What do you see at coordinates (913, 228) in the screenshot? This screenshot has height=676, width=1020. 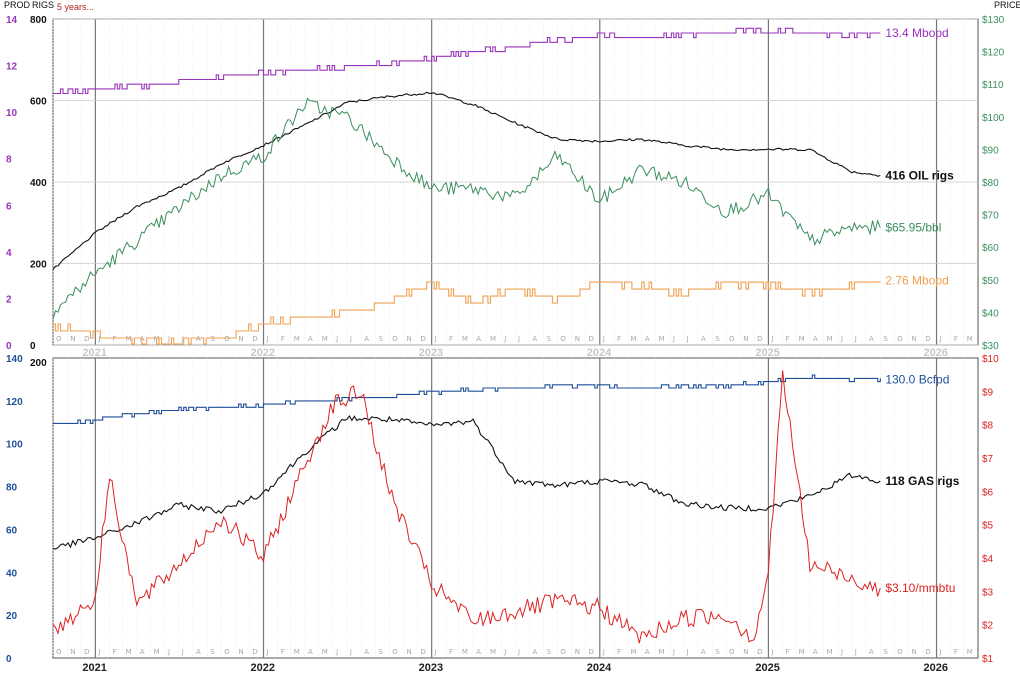 I see `series-end-label: $65.95/bbl` at bounding box center [913, 228].